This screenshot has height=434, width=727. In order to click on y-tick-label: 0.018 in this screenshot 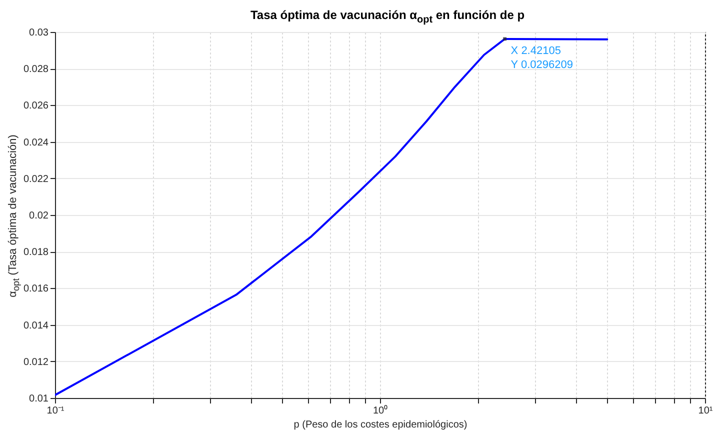, I will do `click(36, 252)`.